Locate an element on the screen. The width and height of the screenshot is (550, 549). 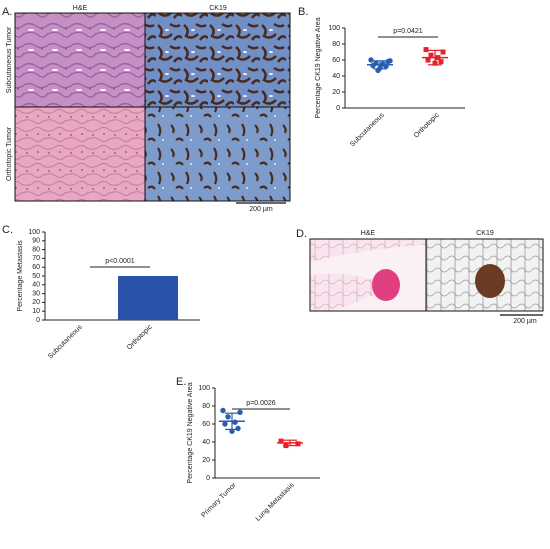
panel-label: E. is located at coordinates (181, 382).